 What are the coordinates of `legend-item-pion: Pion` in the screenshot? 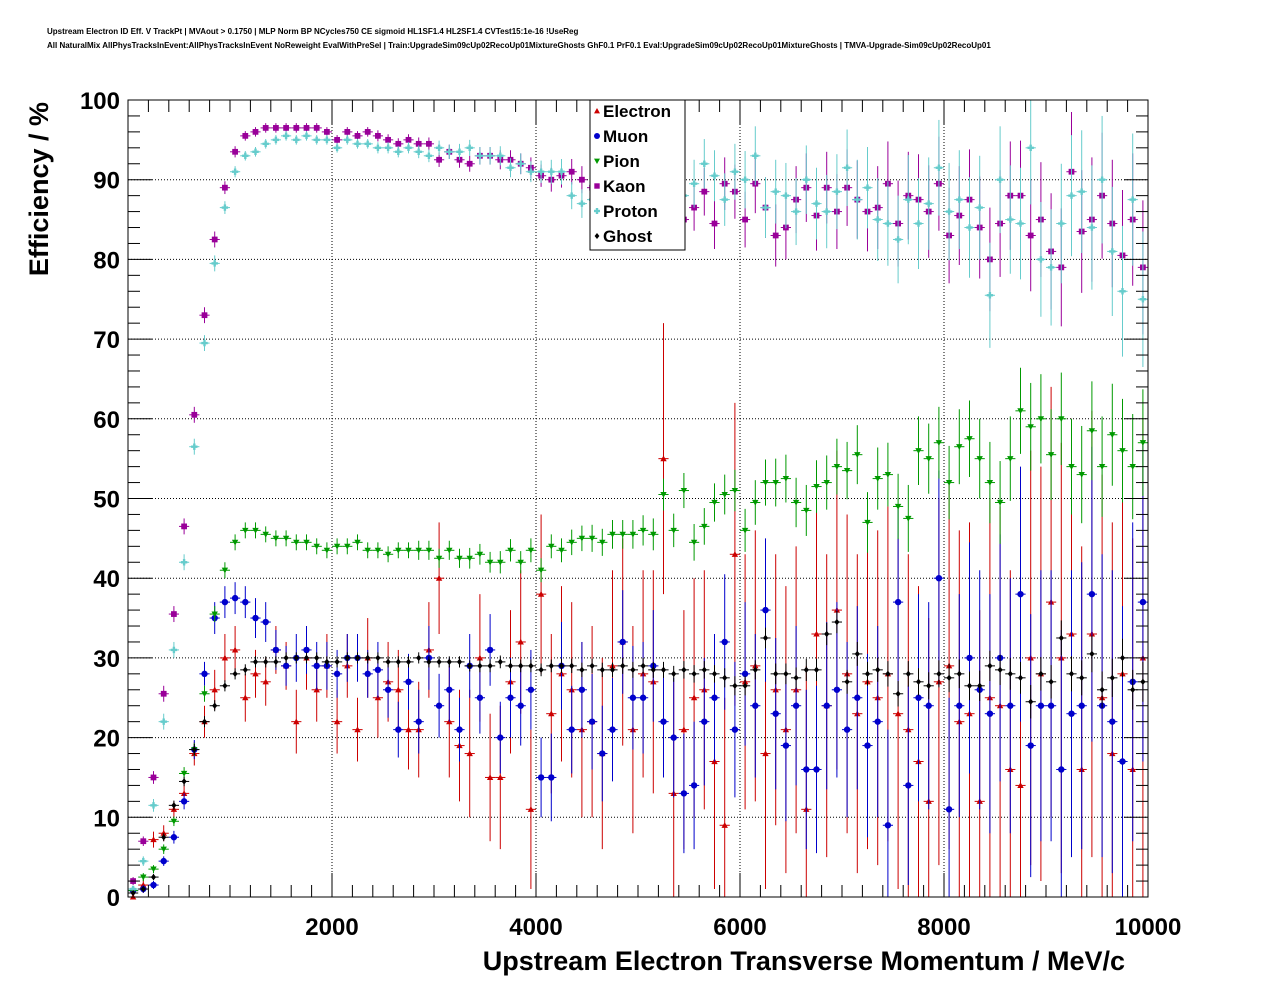 It's located at (617, 161).